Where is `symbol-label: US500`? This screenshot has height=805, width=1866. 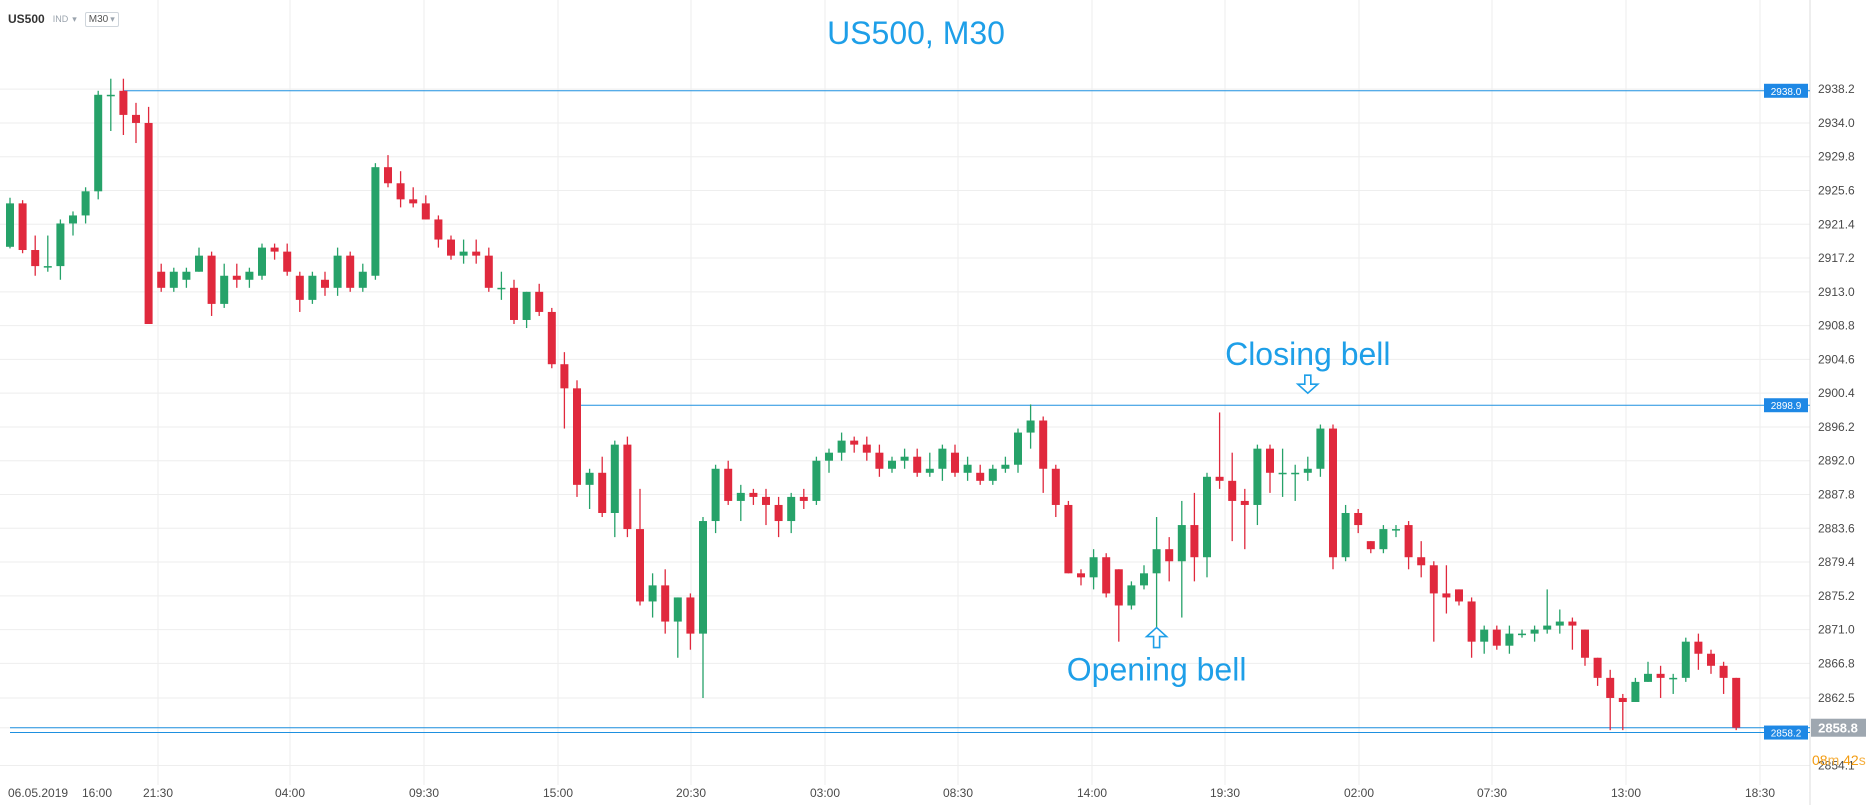 symbol-label: US500 is located at coordinates (26, 19).